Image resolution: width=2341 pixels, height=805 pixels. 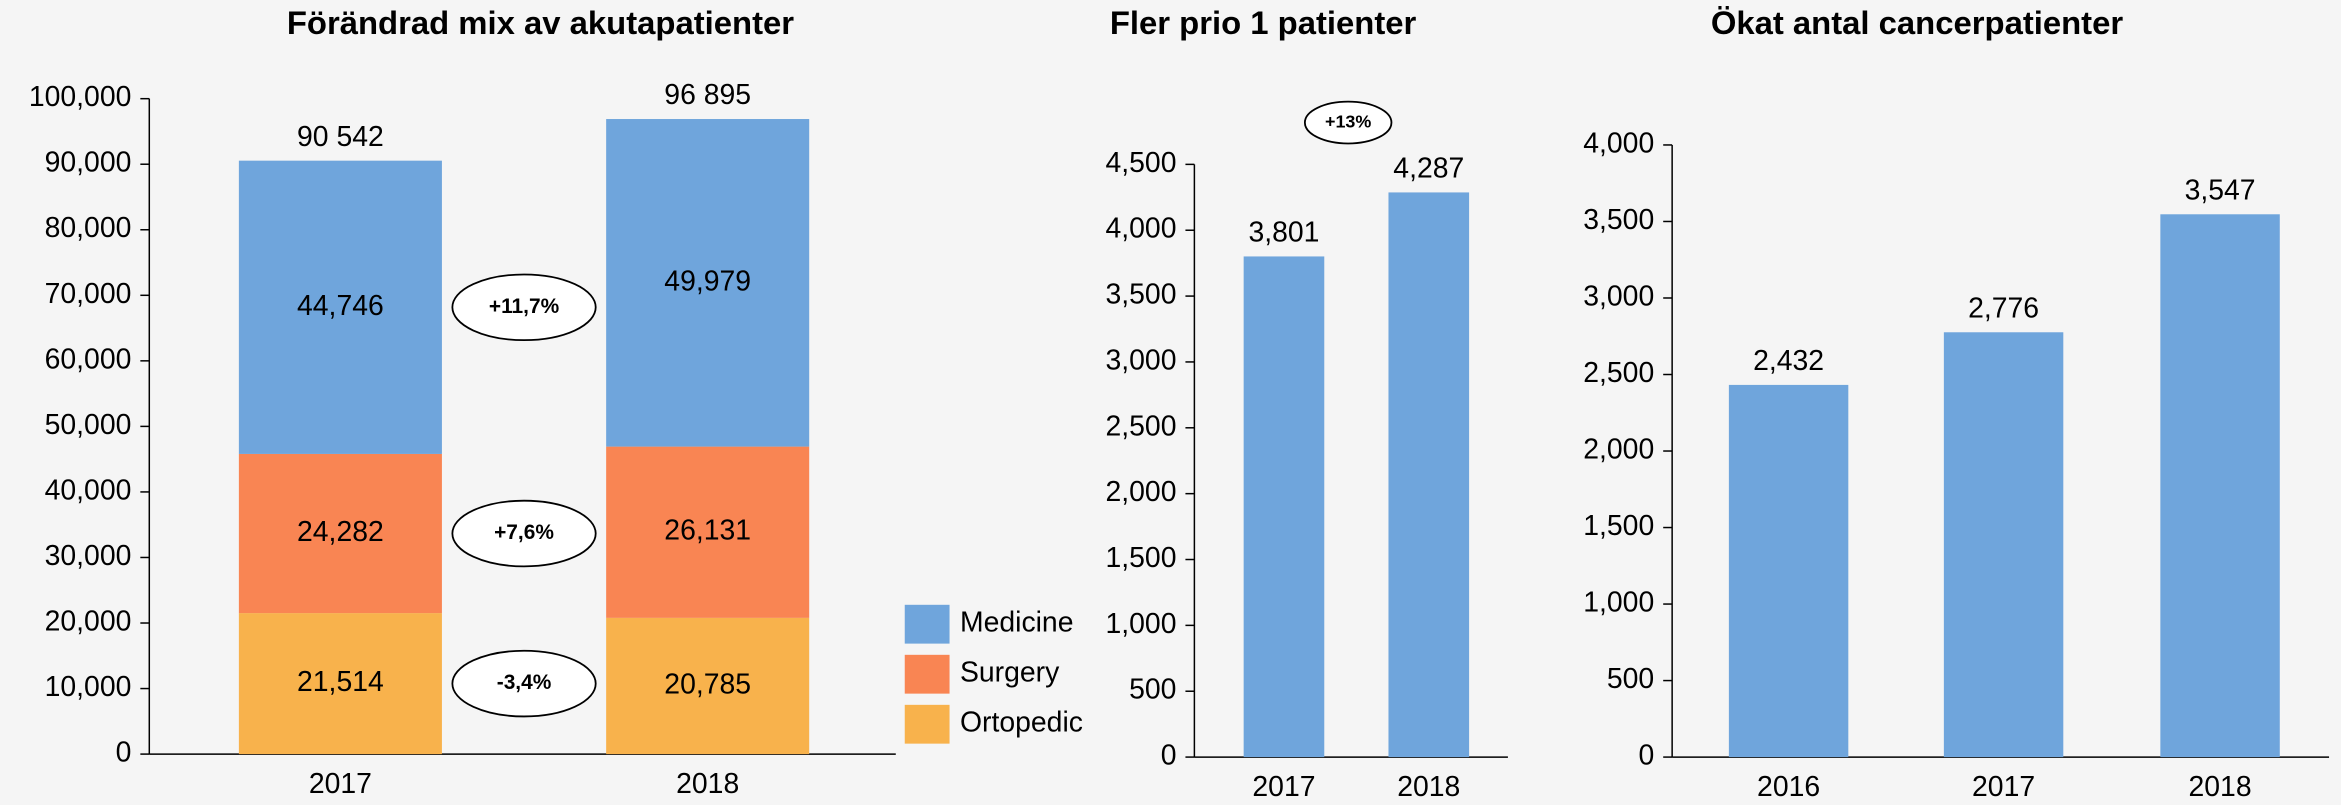 What do you see at coordinates (1010, 673) in the screenshot?
I see `legend-label: Surgery` at bounding box center [1010, 673].